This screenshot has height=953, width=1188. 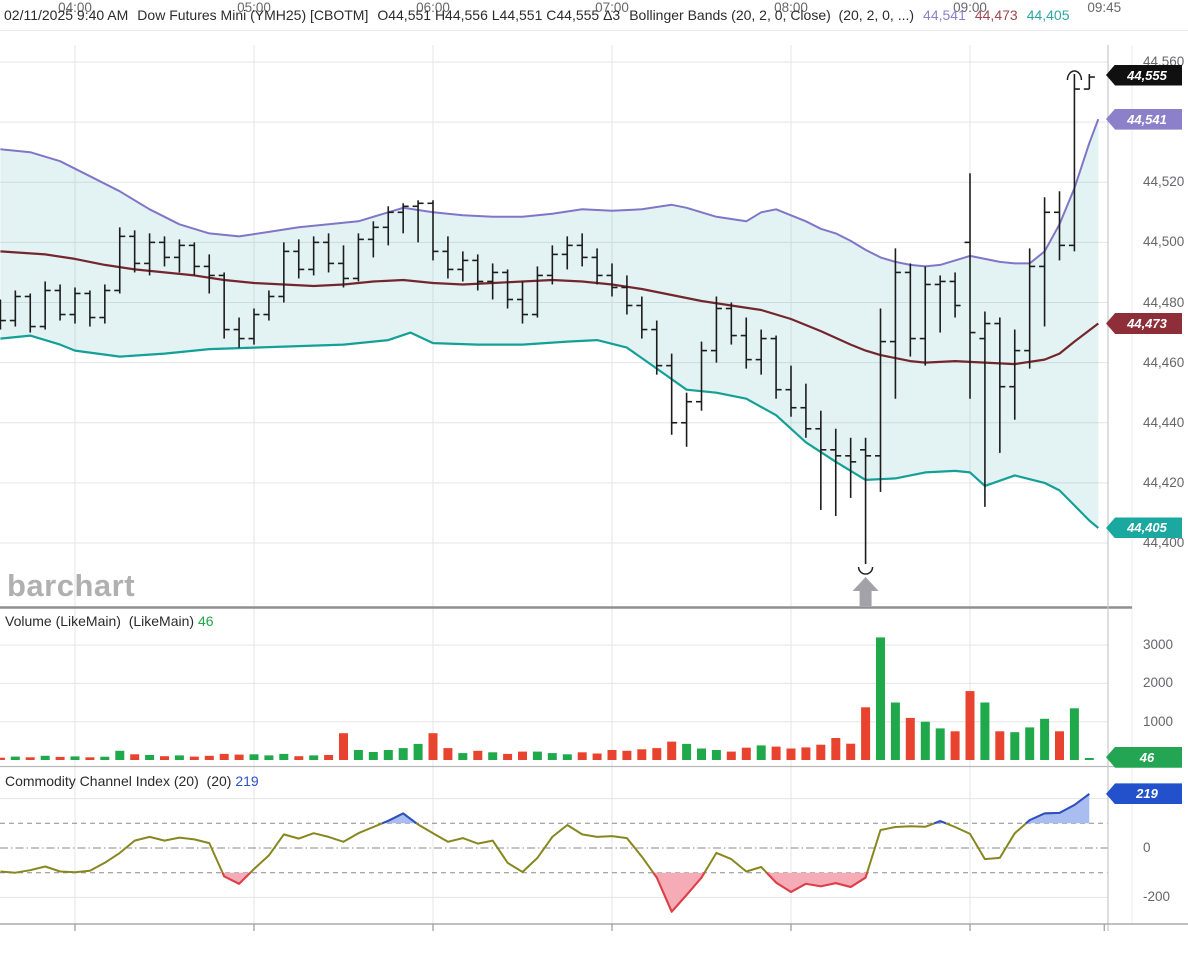 What do you see at coordinates (865, 570) in the screenshot?
I see `low-marker-arc-icon` at bounding box center [865, 570].